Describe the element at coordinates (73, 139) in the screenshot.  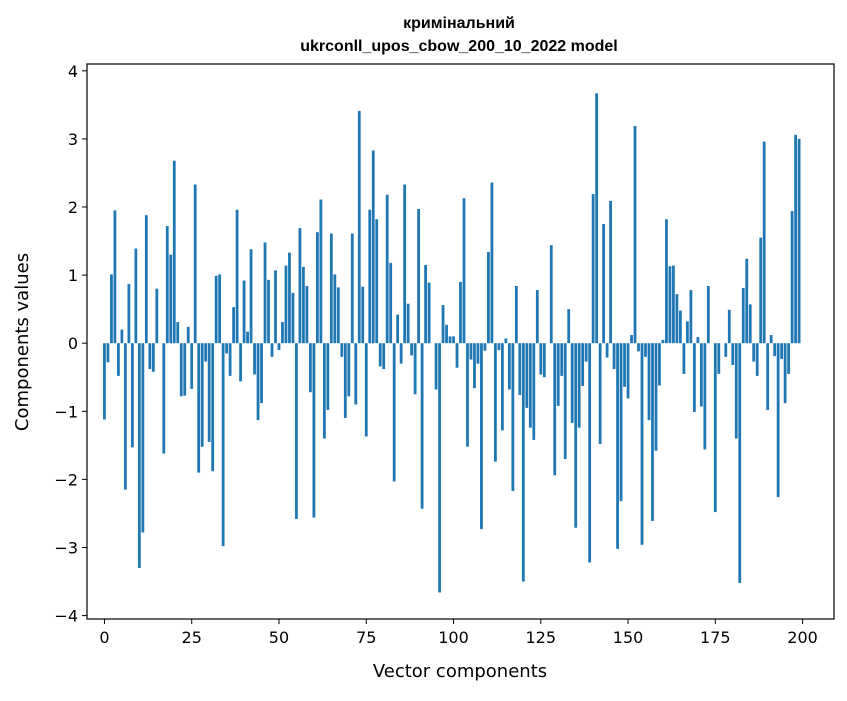
I see `y-tick-label-7: 3` at that location.